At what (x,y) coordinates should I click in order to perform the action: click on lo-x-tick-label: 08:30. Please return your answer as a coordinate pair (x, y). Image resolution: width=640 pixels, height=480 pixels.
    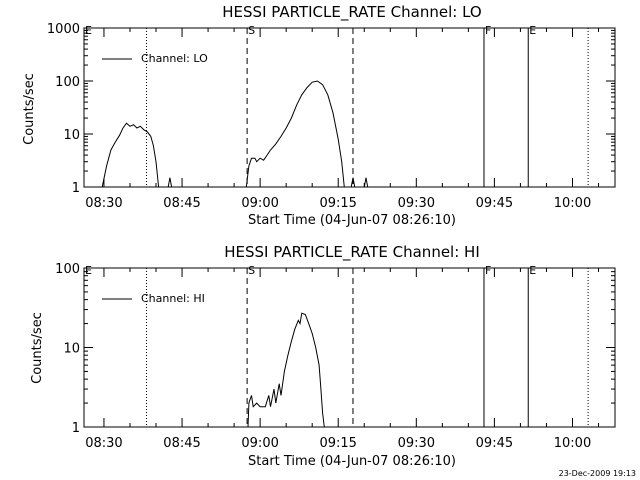
    Looking at the image, I should click on (103, 203).